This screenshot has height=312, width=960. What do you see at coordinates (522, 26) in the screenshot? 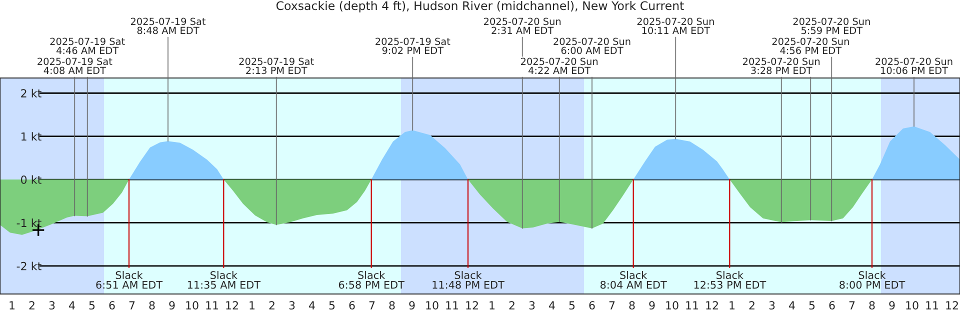
I see `annotation: 2025-07-20 Sun 2:31 AM EDT` at bounding box center [522, 26].